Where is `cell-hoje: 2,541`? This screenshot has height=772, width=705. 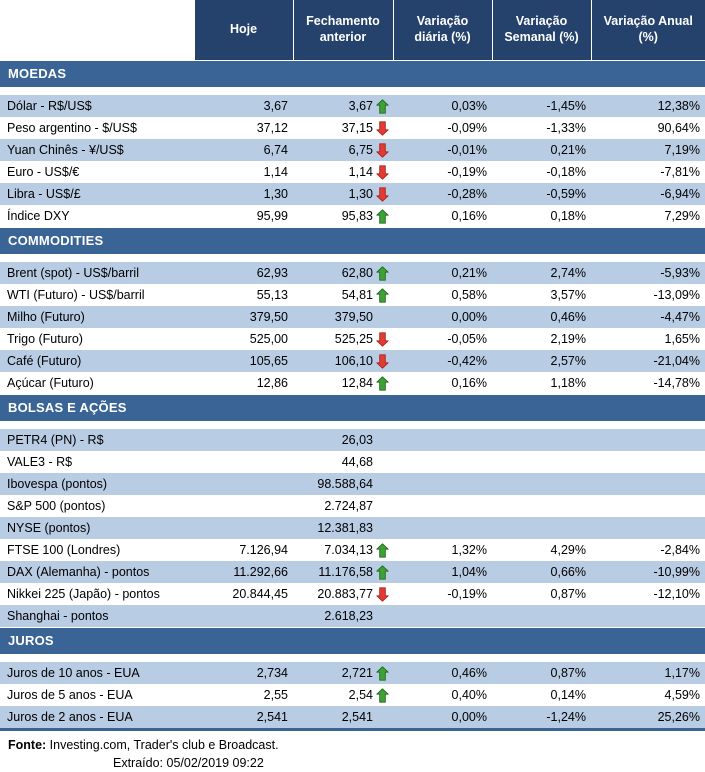 cell-hoje: 2,541 is located at coordinates (243, 717).